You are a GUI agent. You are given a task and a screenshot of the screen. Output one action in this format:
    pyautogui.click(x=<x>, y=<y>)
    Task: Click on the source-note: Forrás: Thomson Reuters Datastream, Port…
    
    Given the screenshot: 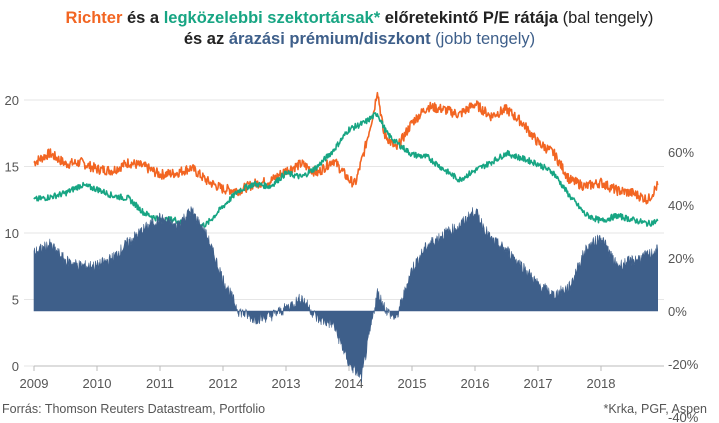 What is the action you would take?
    pyautogui.click(x=134, y=409)
    